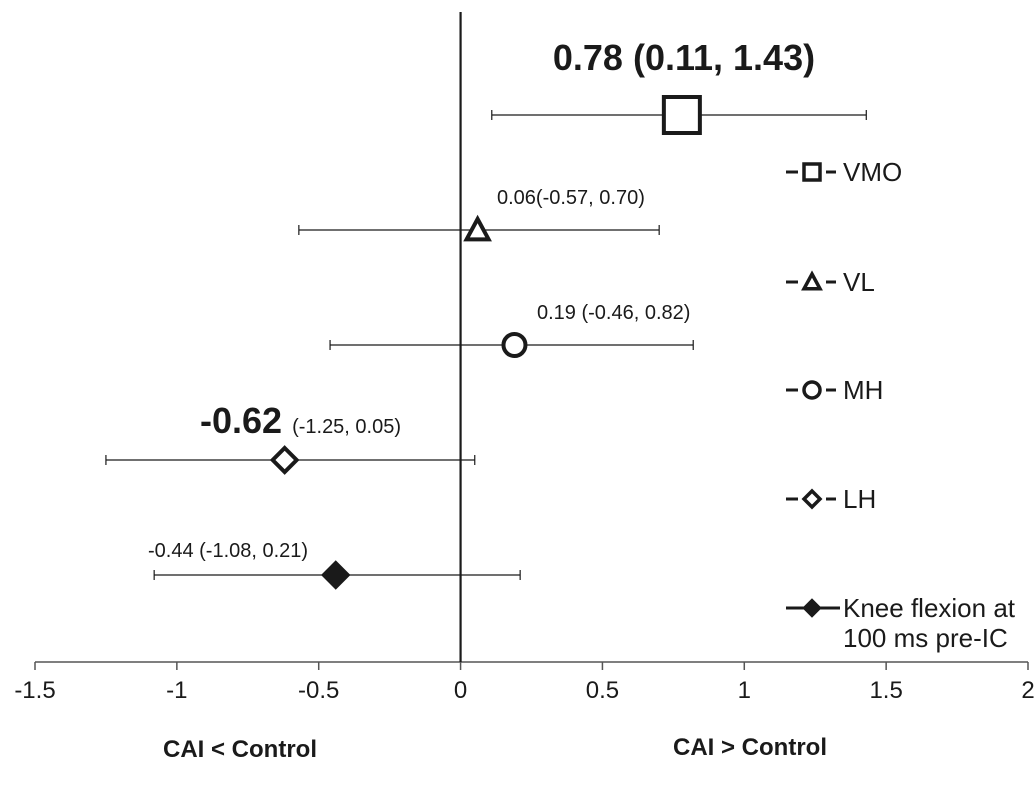 This screenshot has height=788, width=1036. I want to click on estimate-label-main: -0.62, so click(241, 420).